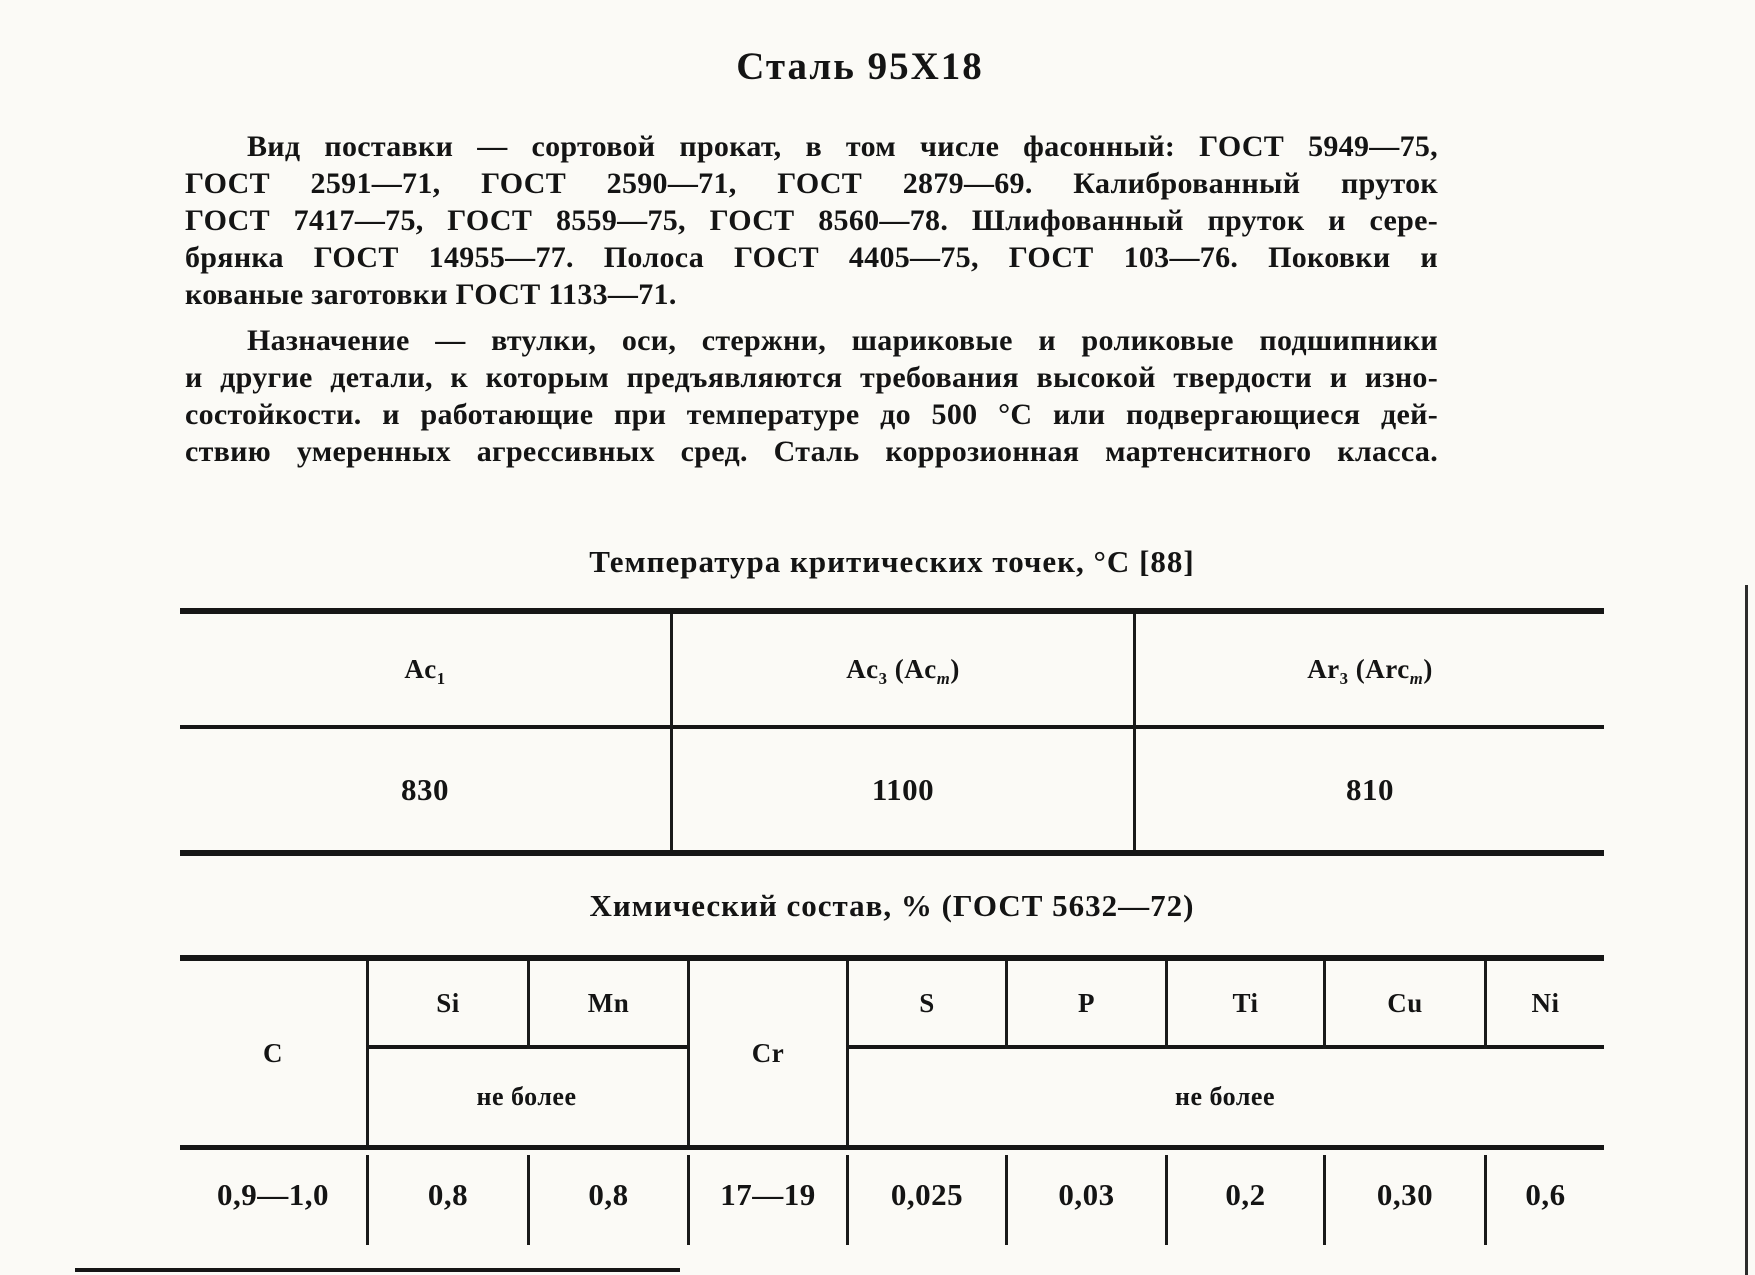  What do you see at coordinates (526, 1047) in the screenshot?
I see `not-more-rule-left` at bounding box center [526, 1047].